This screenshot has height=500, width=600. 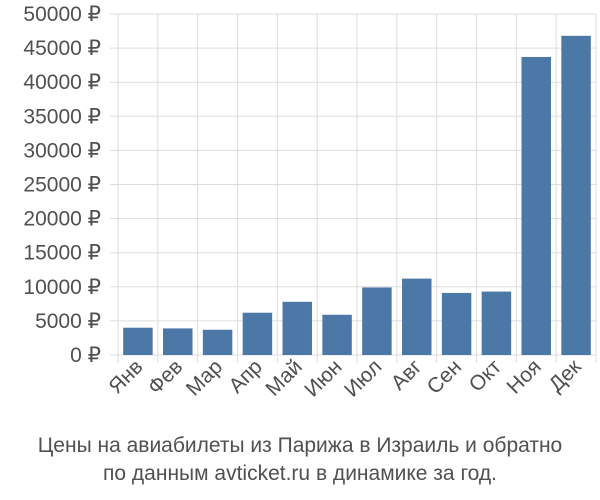 What do you see at coordinates (523, 376) in the screenshot?
I see `x-tick-label: Ноя` at bounding box center [523, 376].